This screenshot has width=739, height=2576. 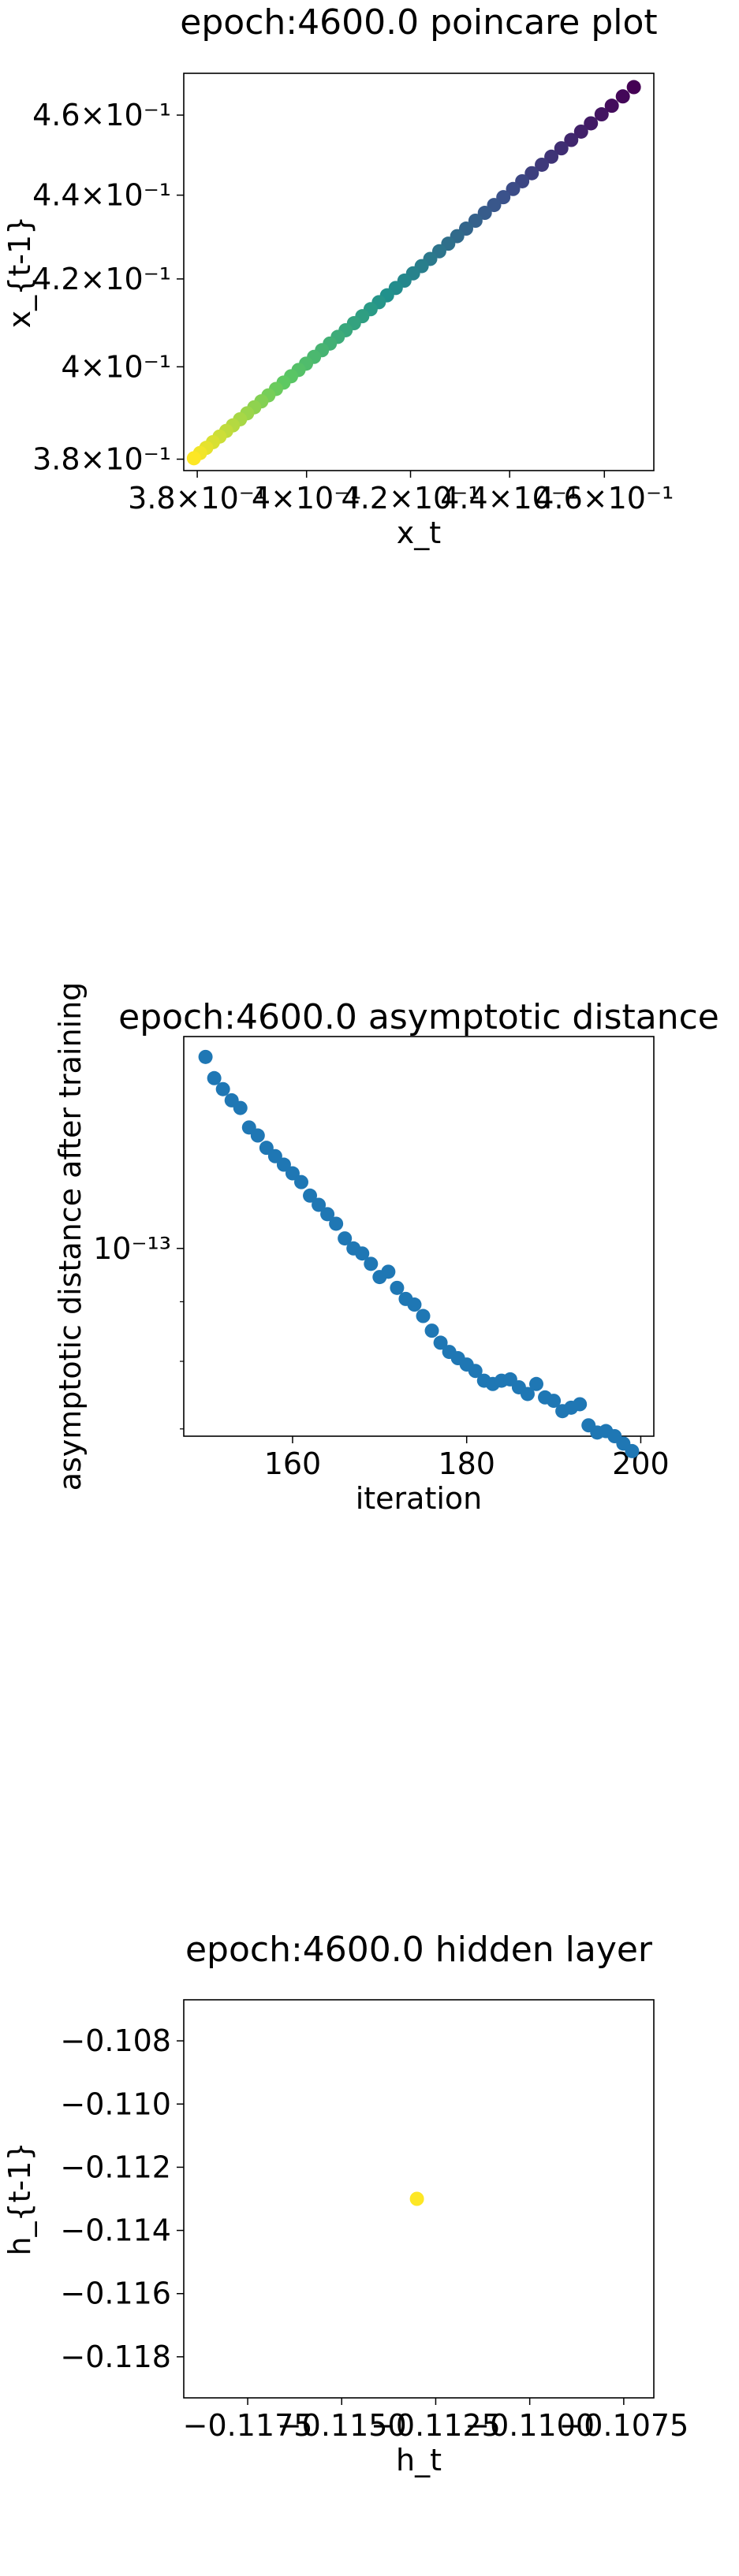 What do you see at coordinates (115, 2167) in the screenshot?
I see `y-tick-label: −0.112` at bounding box center [115, 2167].